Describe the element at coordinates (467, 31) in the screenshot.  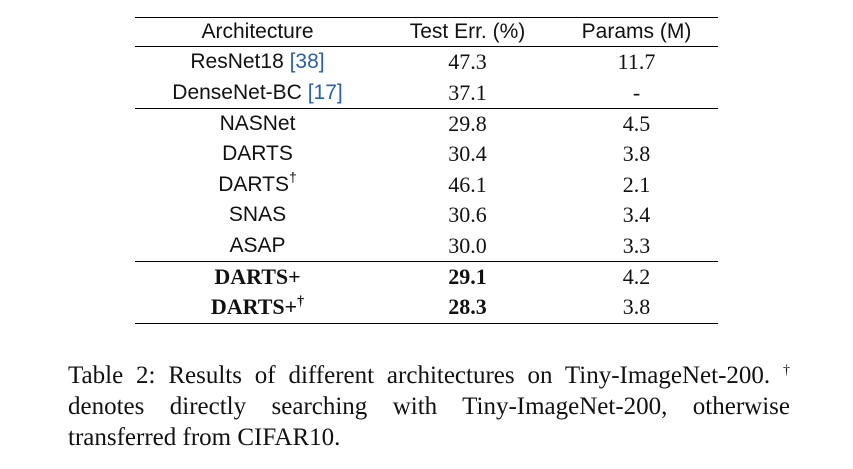
I see `header-cell: Test Err. (%)` at that location.